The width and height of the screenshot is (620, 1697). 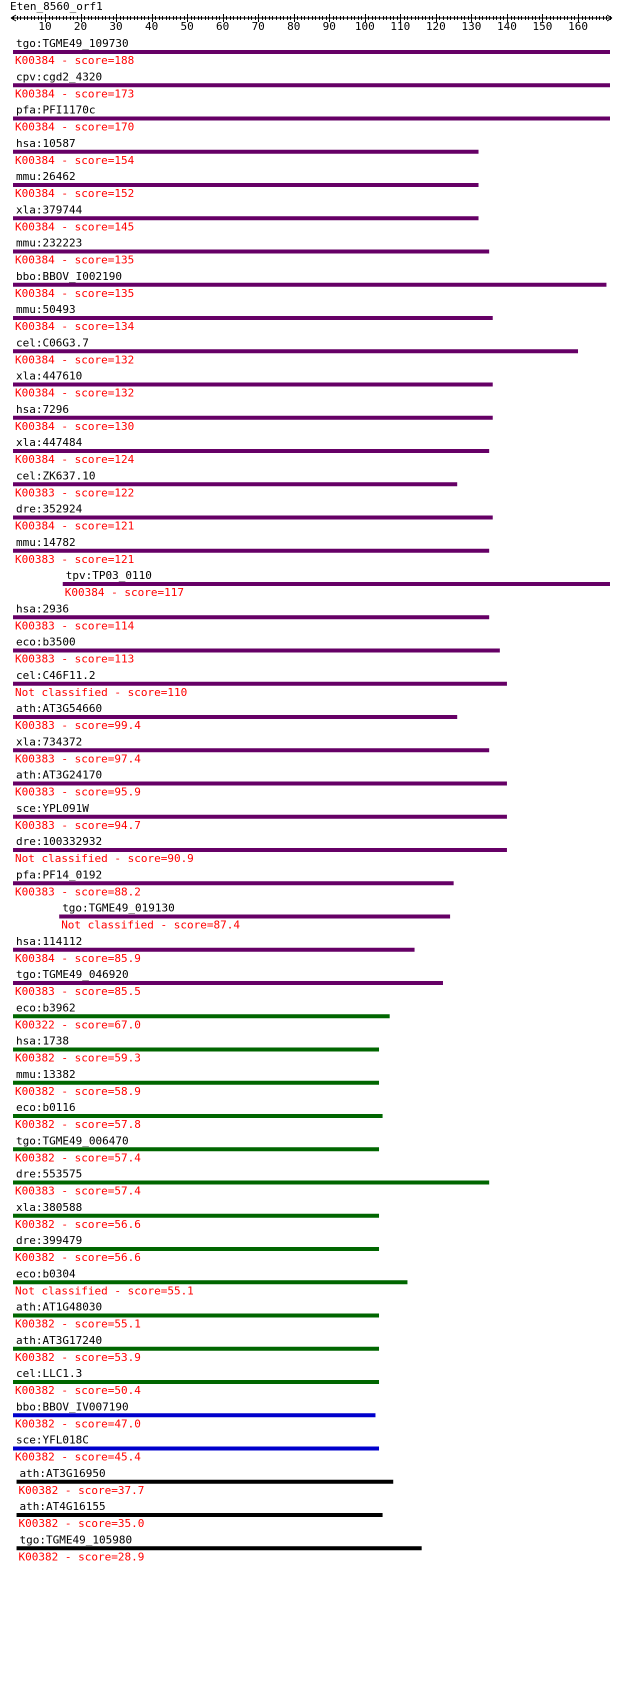 I want to click on query-title: Eten_8560_orf1, so click(x=56, y=6).